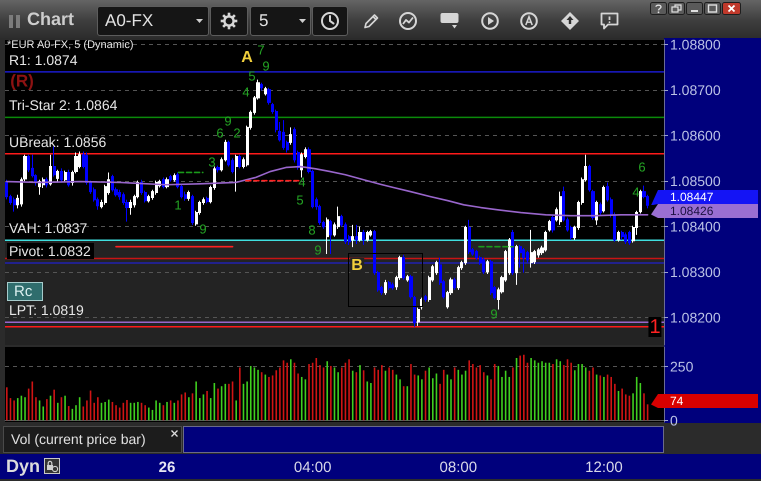  Describe the element at coordinates (459, 467) in the screenshot. I see `x-tick-label: 08:00` at that location.